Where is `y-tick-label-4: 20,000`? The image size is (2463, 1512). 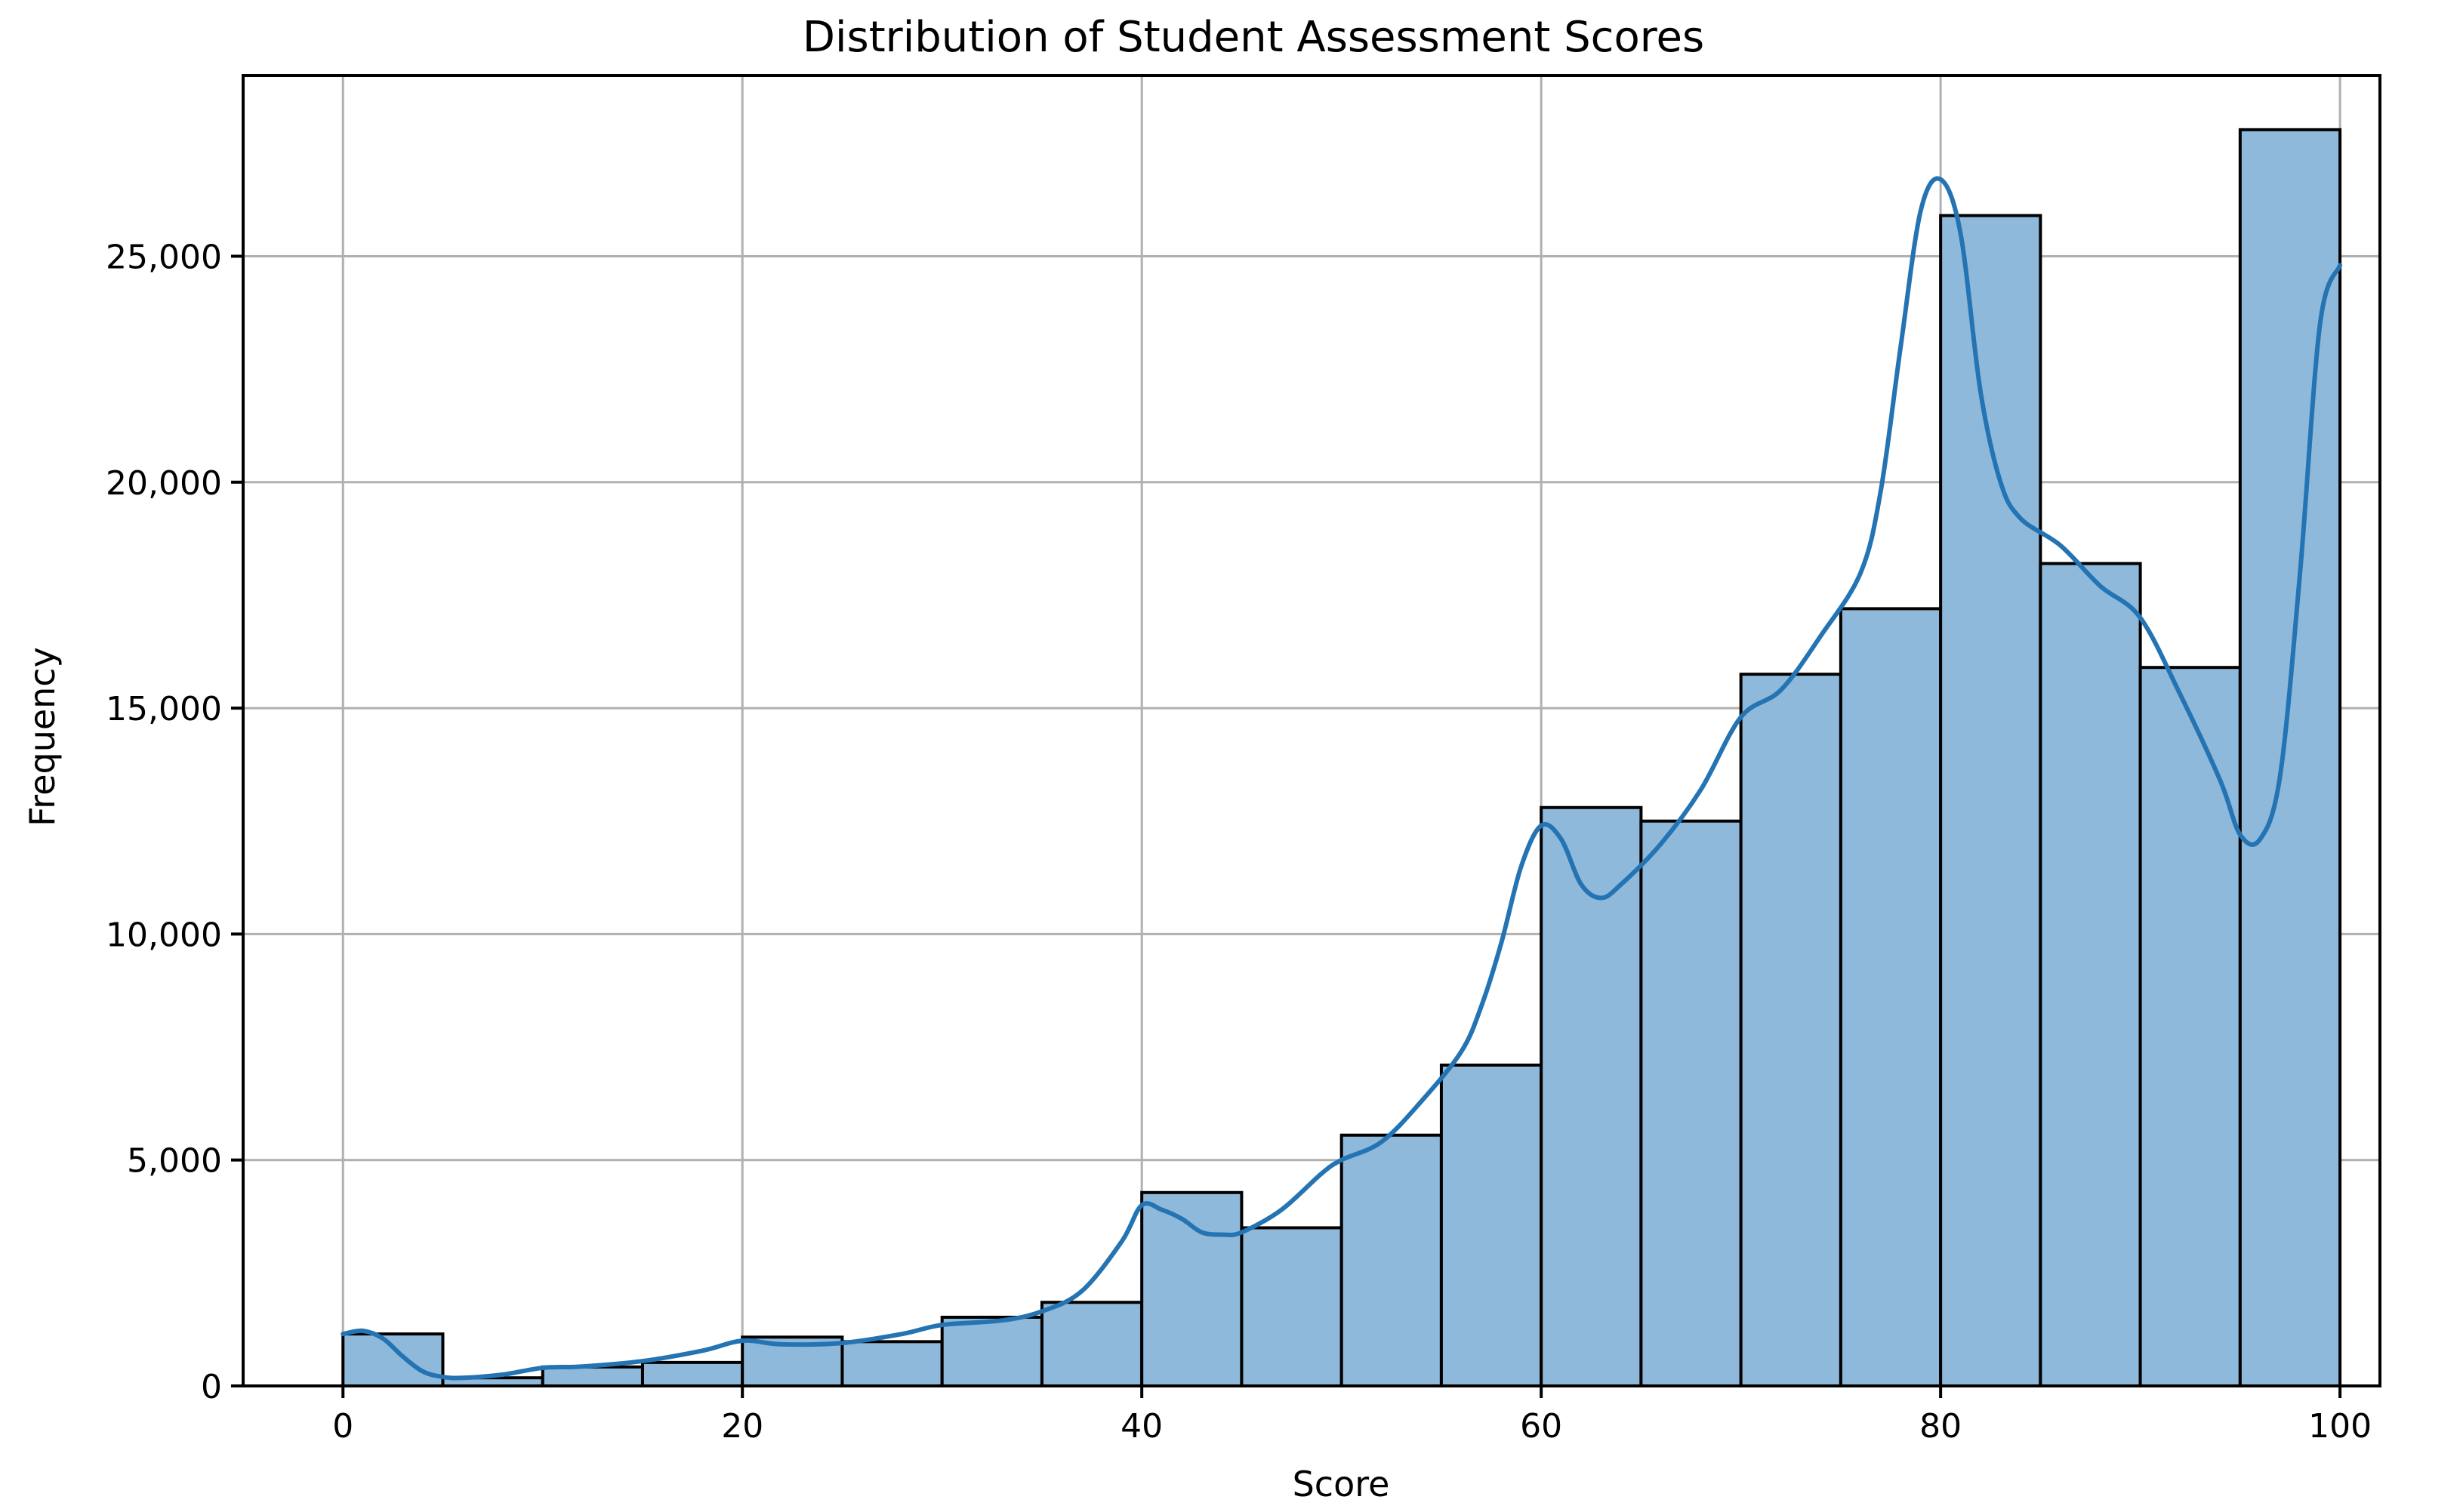
y-tick-label-4: 20,000 is located at coordinates (164, 483).